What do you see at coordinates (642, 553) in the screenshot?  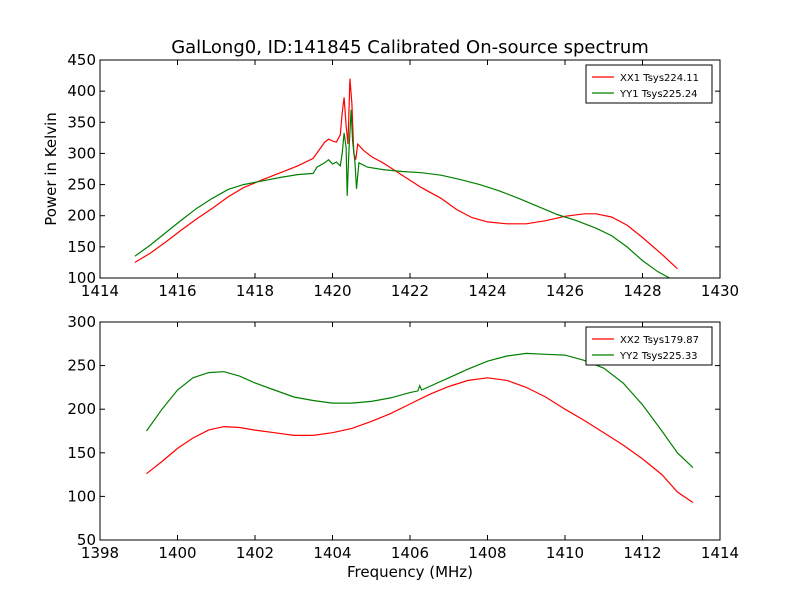 I see `x-tick-label: 1412` at bounding box center [642, 553].